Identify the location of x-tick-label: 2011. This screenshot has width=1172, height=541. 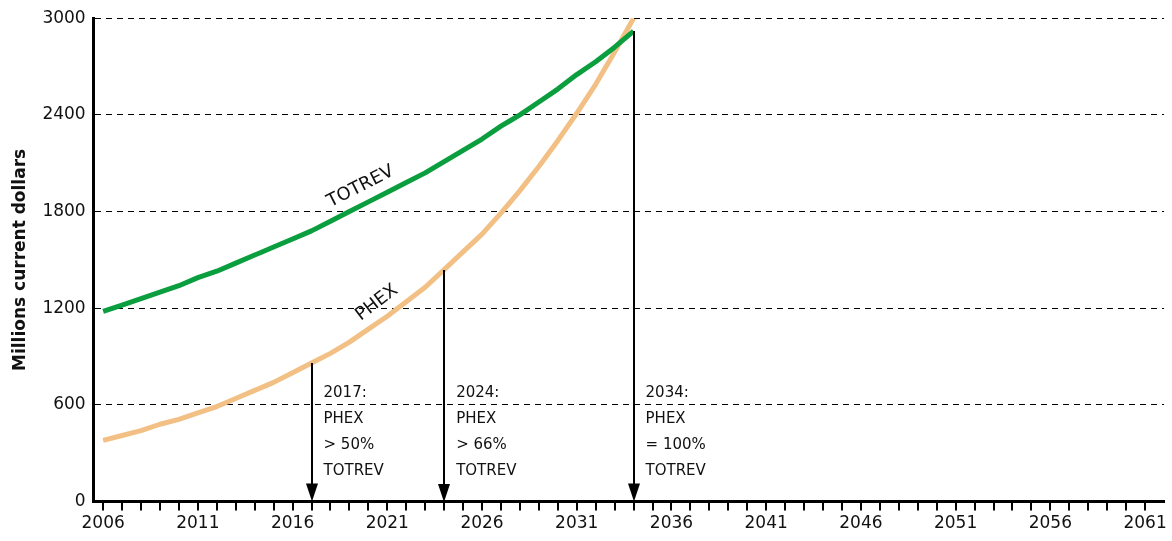
(198, 522).